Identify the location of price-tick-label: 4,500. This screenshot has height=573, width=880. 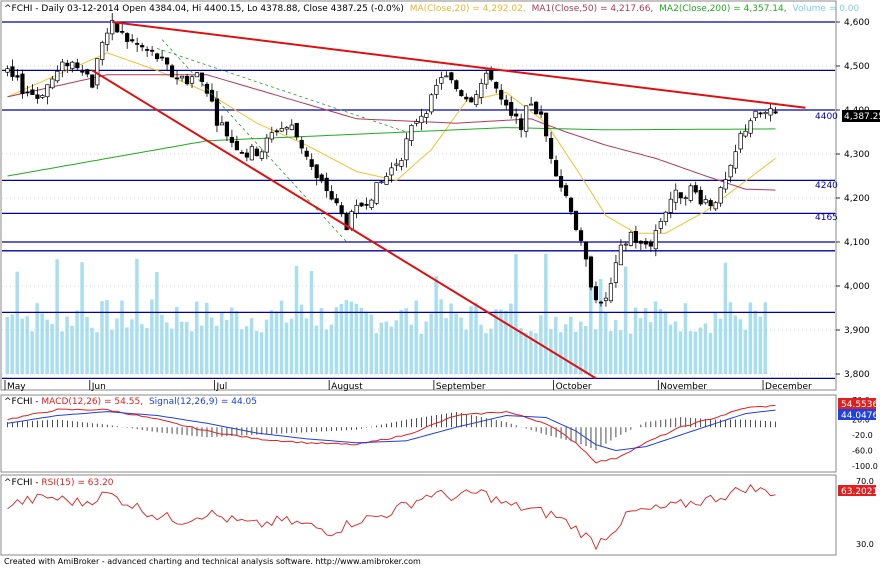
(857, 67).